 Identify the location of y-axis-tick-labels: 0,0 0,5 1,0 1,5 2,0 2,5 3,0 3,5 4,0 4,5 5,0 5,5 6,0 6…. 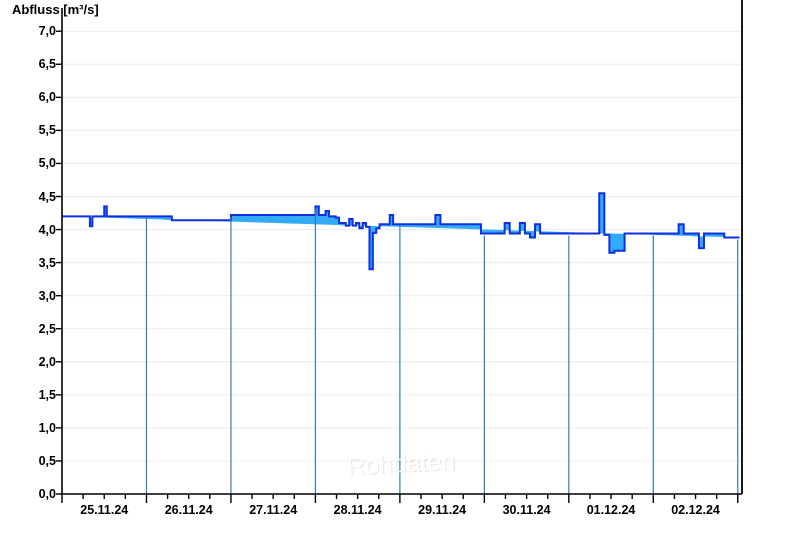
(28, 275).